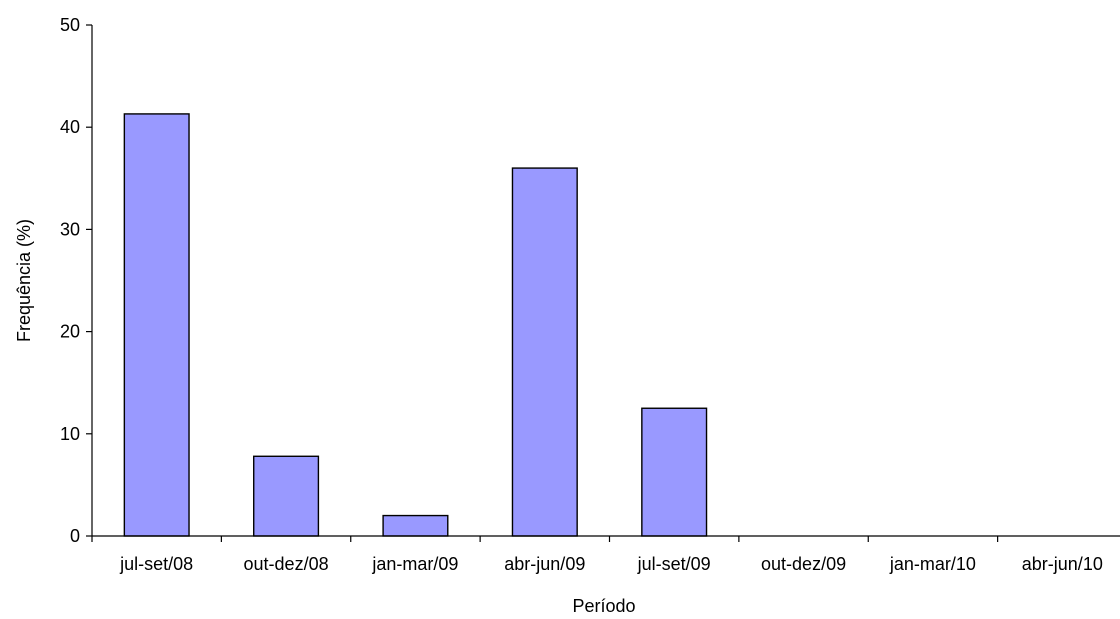 The image size is (1120, 619). Describe the element at coordinates (286, 564) in the screenshot. I see `x-tick-label: out-dez/08` at that location.